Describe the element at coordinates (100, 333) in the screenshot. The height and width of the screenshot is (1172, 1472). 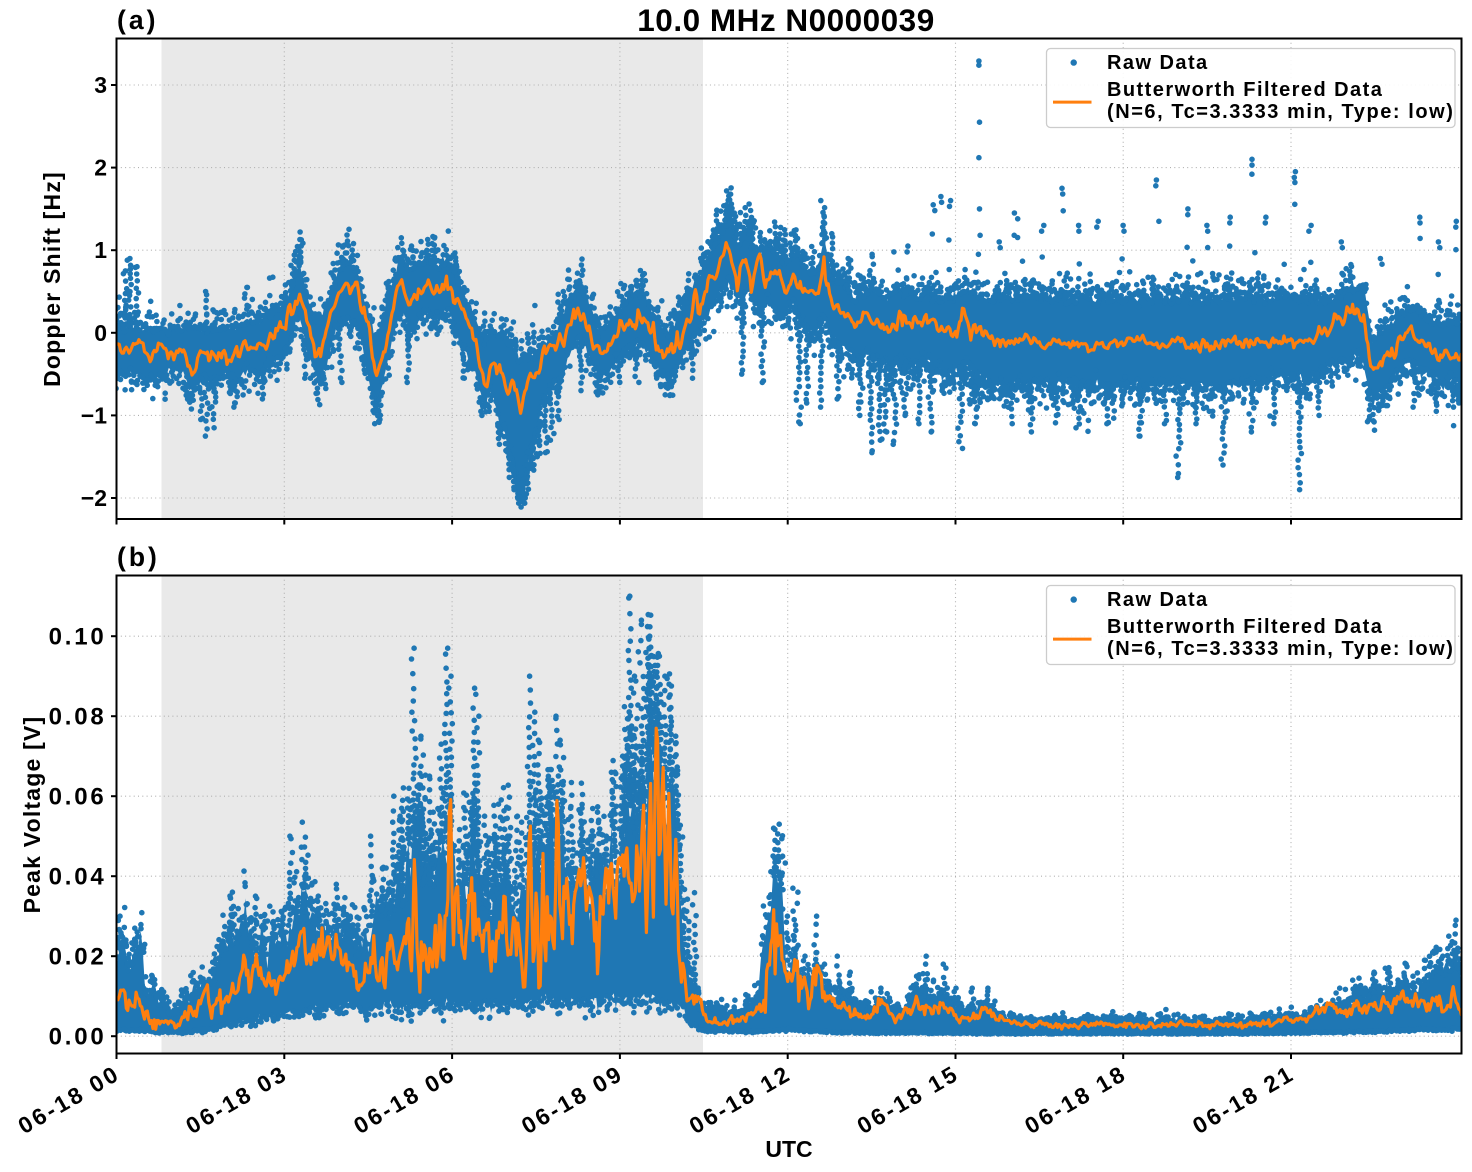
I see `svg-text: 0` at that location.